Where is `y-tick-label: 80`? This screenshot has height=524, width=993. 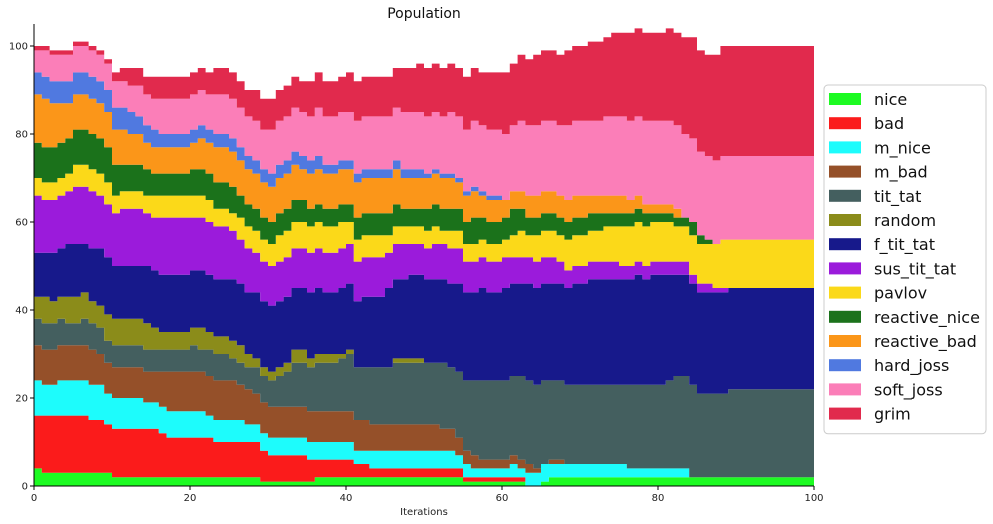
y-tick-label: 80 is located at coordinates (21, 135).